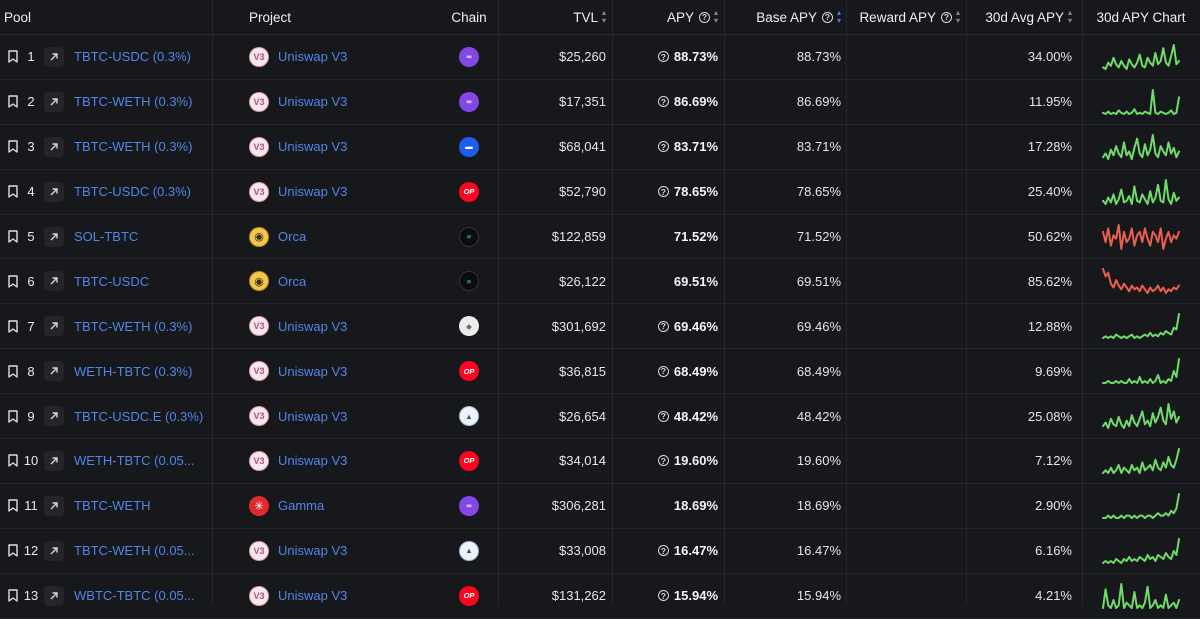 Image resolution: width=1200 pixels, height=619 pixels. Describe the element at coordinates (798, 16) in the screenshot. I see `col-base-apy-header: Base APY? ▴ ▾` at that location.